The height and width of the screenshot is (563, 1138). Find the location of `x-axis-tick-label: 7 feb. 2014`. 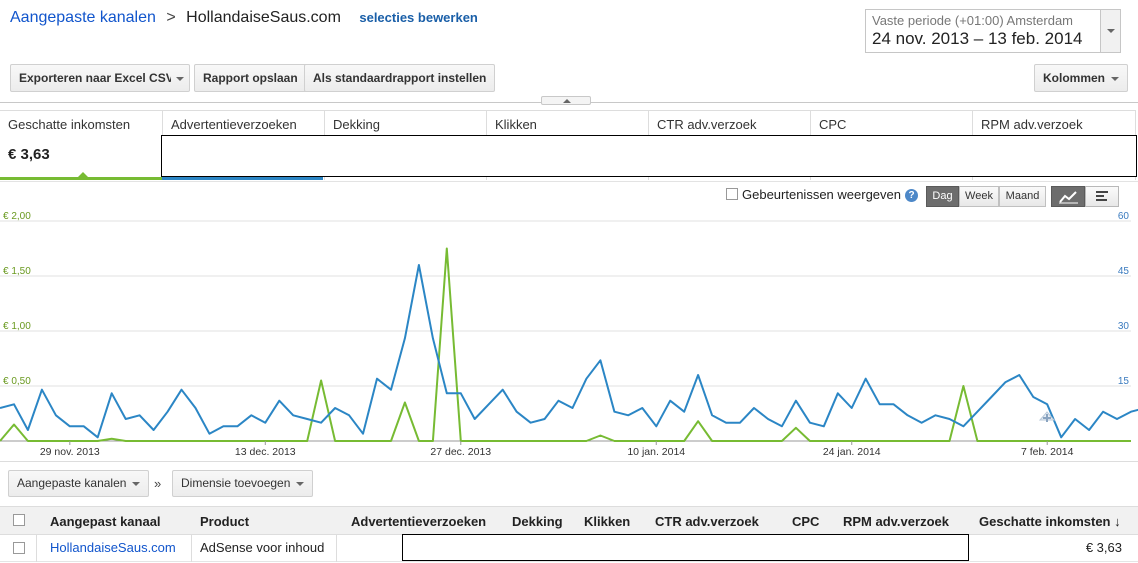

x-axis-tick-label: 7 feb. 2014 is located at coordinates (1047, 452).